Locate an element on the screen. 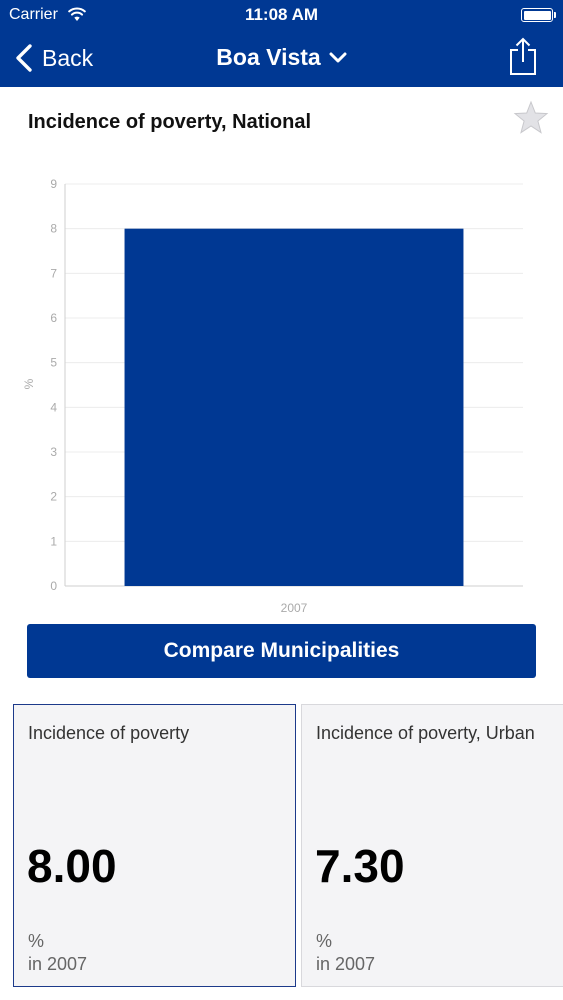  star-icon is located at coordinates (531, 118).